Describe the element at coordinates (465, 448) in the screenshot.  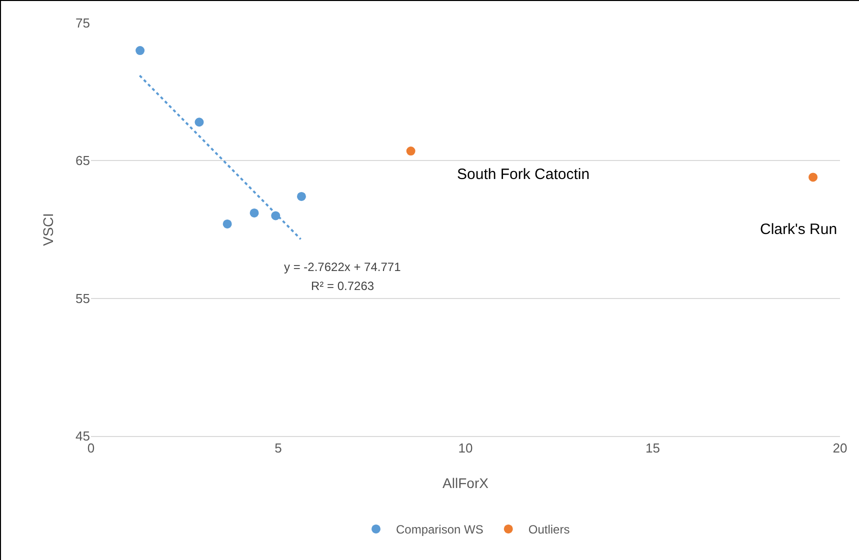
I see `x-tick-label: 10` at that location.